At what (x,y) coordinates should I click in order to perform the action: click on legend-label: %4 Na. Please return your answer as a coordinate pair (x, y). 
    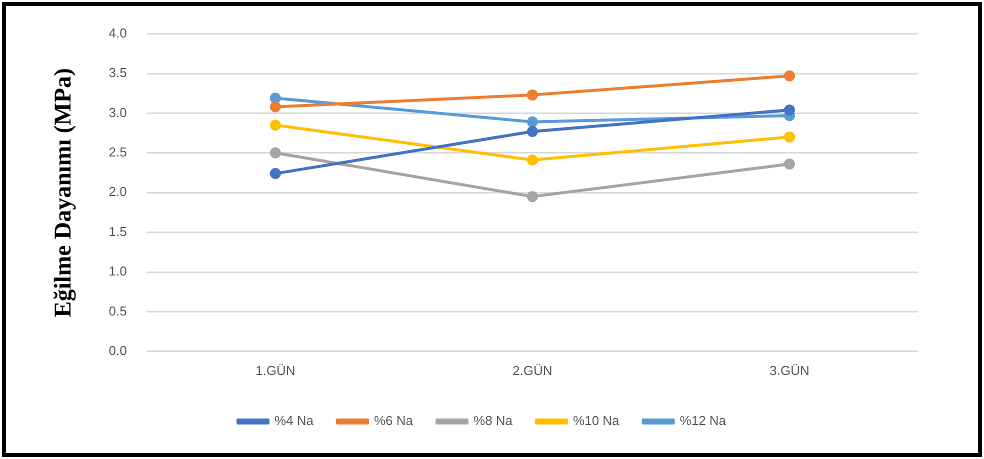
    Looking at the image, I should click on (294, 420).